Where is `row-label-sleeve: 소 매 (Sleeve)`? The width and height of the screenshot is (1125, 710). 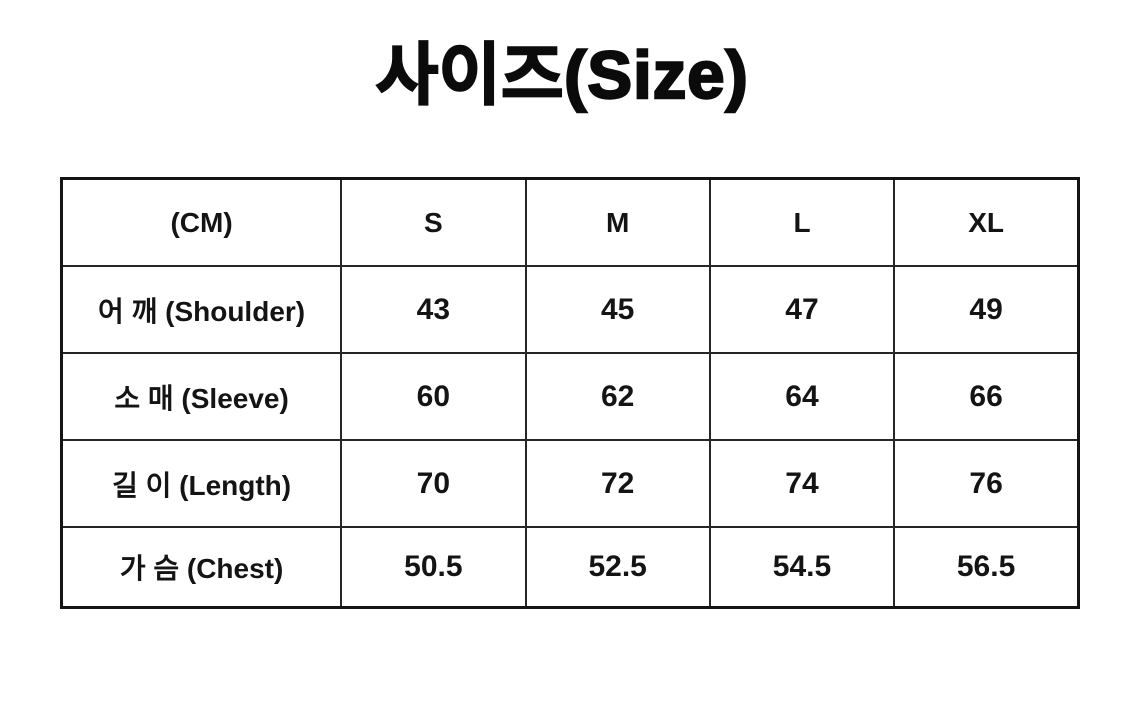 row-label-sleeve: 소 매 (Sleeve) is located at coordinates (201, 396).